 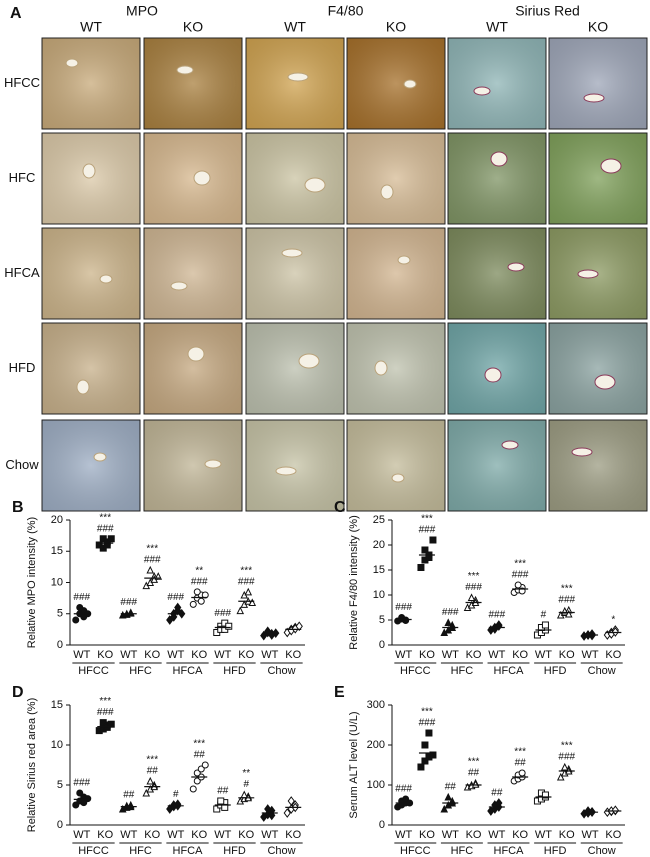 What do you see at coordinates (346, 11) in the screenshot?
I see `stain-header: F4/80` at bounding box center [346, 11].